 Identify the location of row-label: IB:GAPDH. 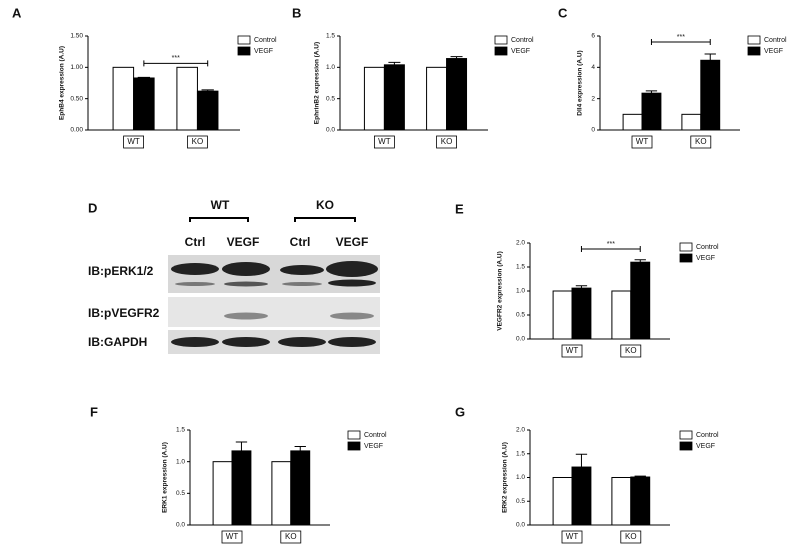
(117, 342).